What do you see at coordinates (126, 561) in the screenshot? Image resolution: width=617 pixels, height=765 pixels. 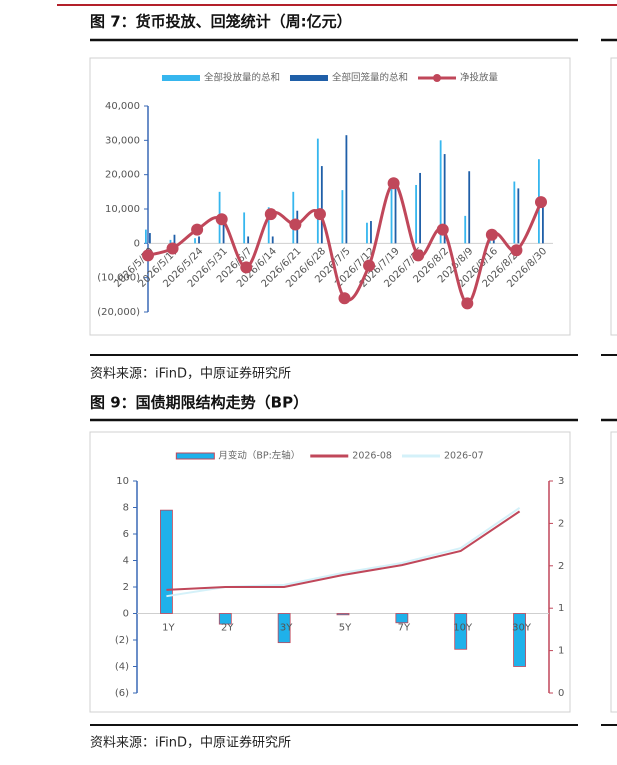 I see `y-tick-label: 4` at bounding box center [126, 561].